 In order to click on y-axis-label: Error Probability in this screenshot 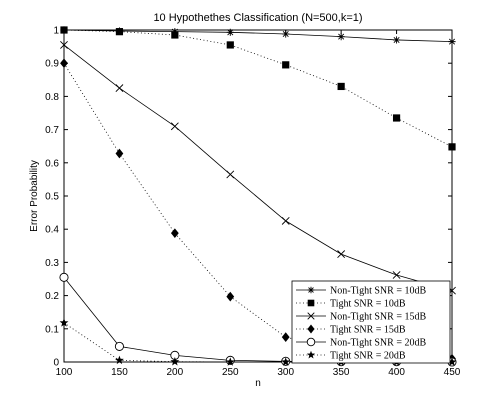, I will do `click(34, 196)`.